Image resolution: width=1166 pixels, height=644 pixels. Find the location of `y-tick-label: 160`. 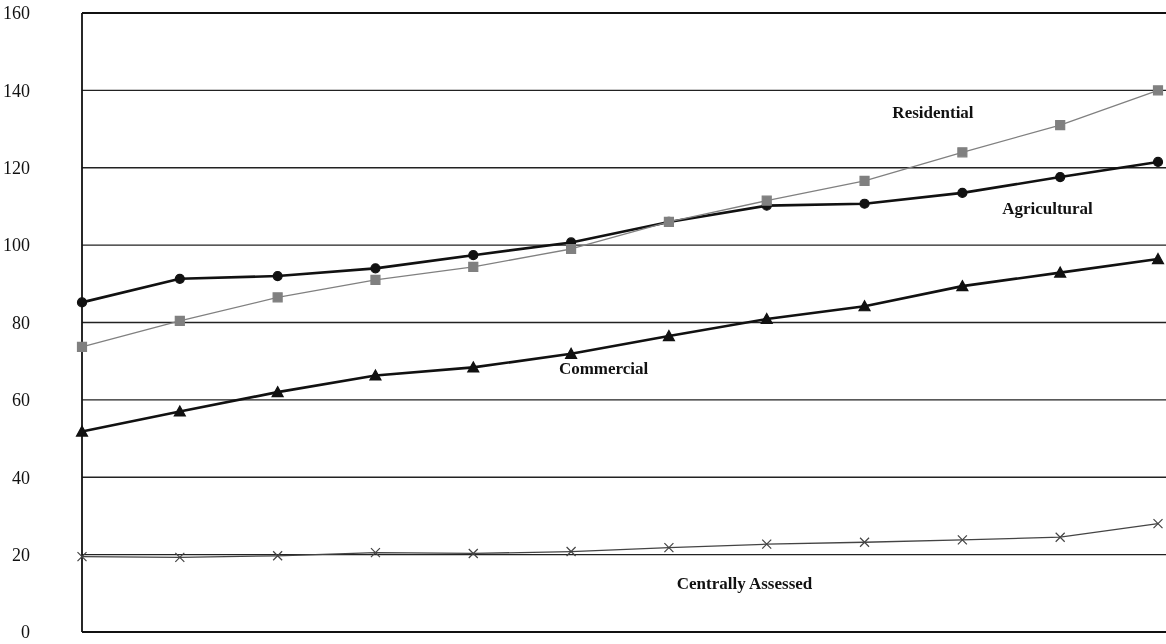

y-tick-label: 160 is located at coordinates (16, 13).